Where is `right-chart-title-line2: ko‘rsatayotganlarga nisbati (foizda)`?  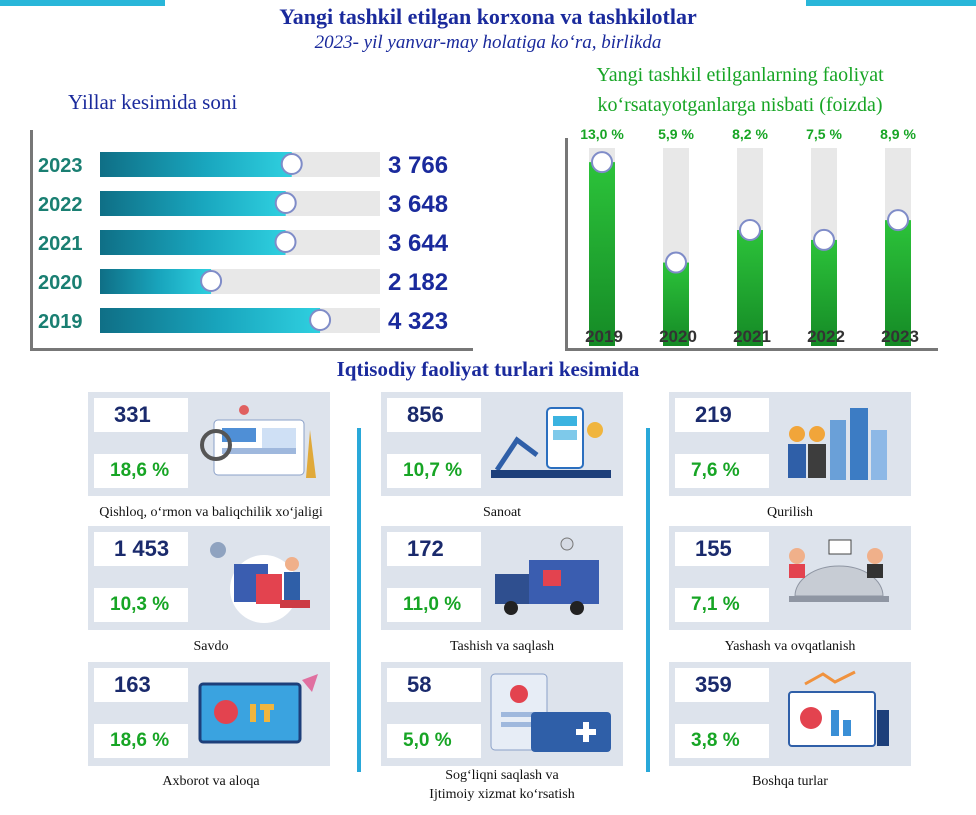 right-chart-title-line2: ko‘rsatayotganlarga nisbati (foizda) is located at coordinates (740, 105).